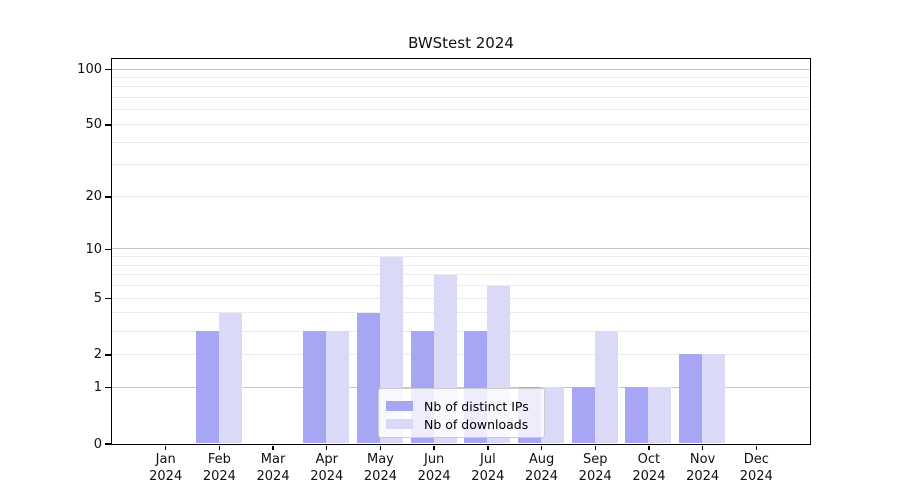  What do you see at coordinates (368, 378) in the screenshot?
I see `bar-ips-may` at bounding box center [368, 378].